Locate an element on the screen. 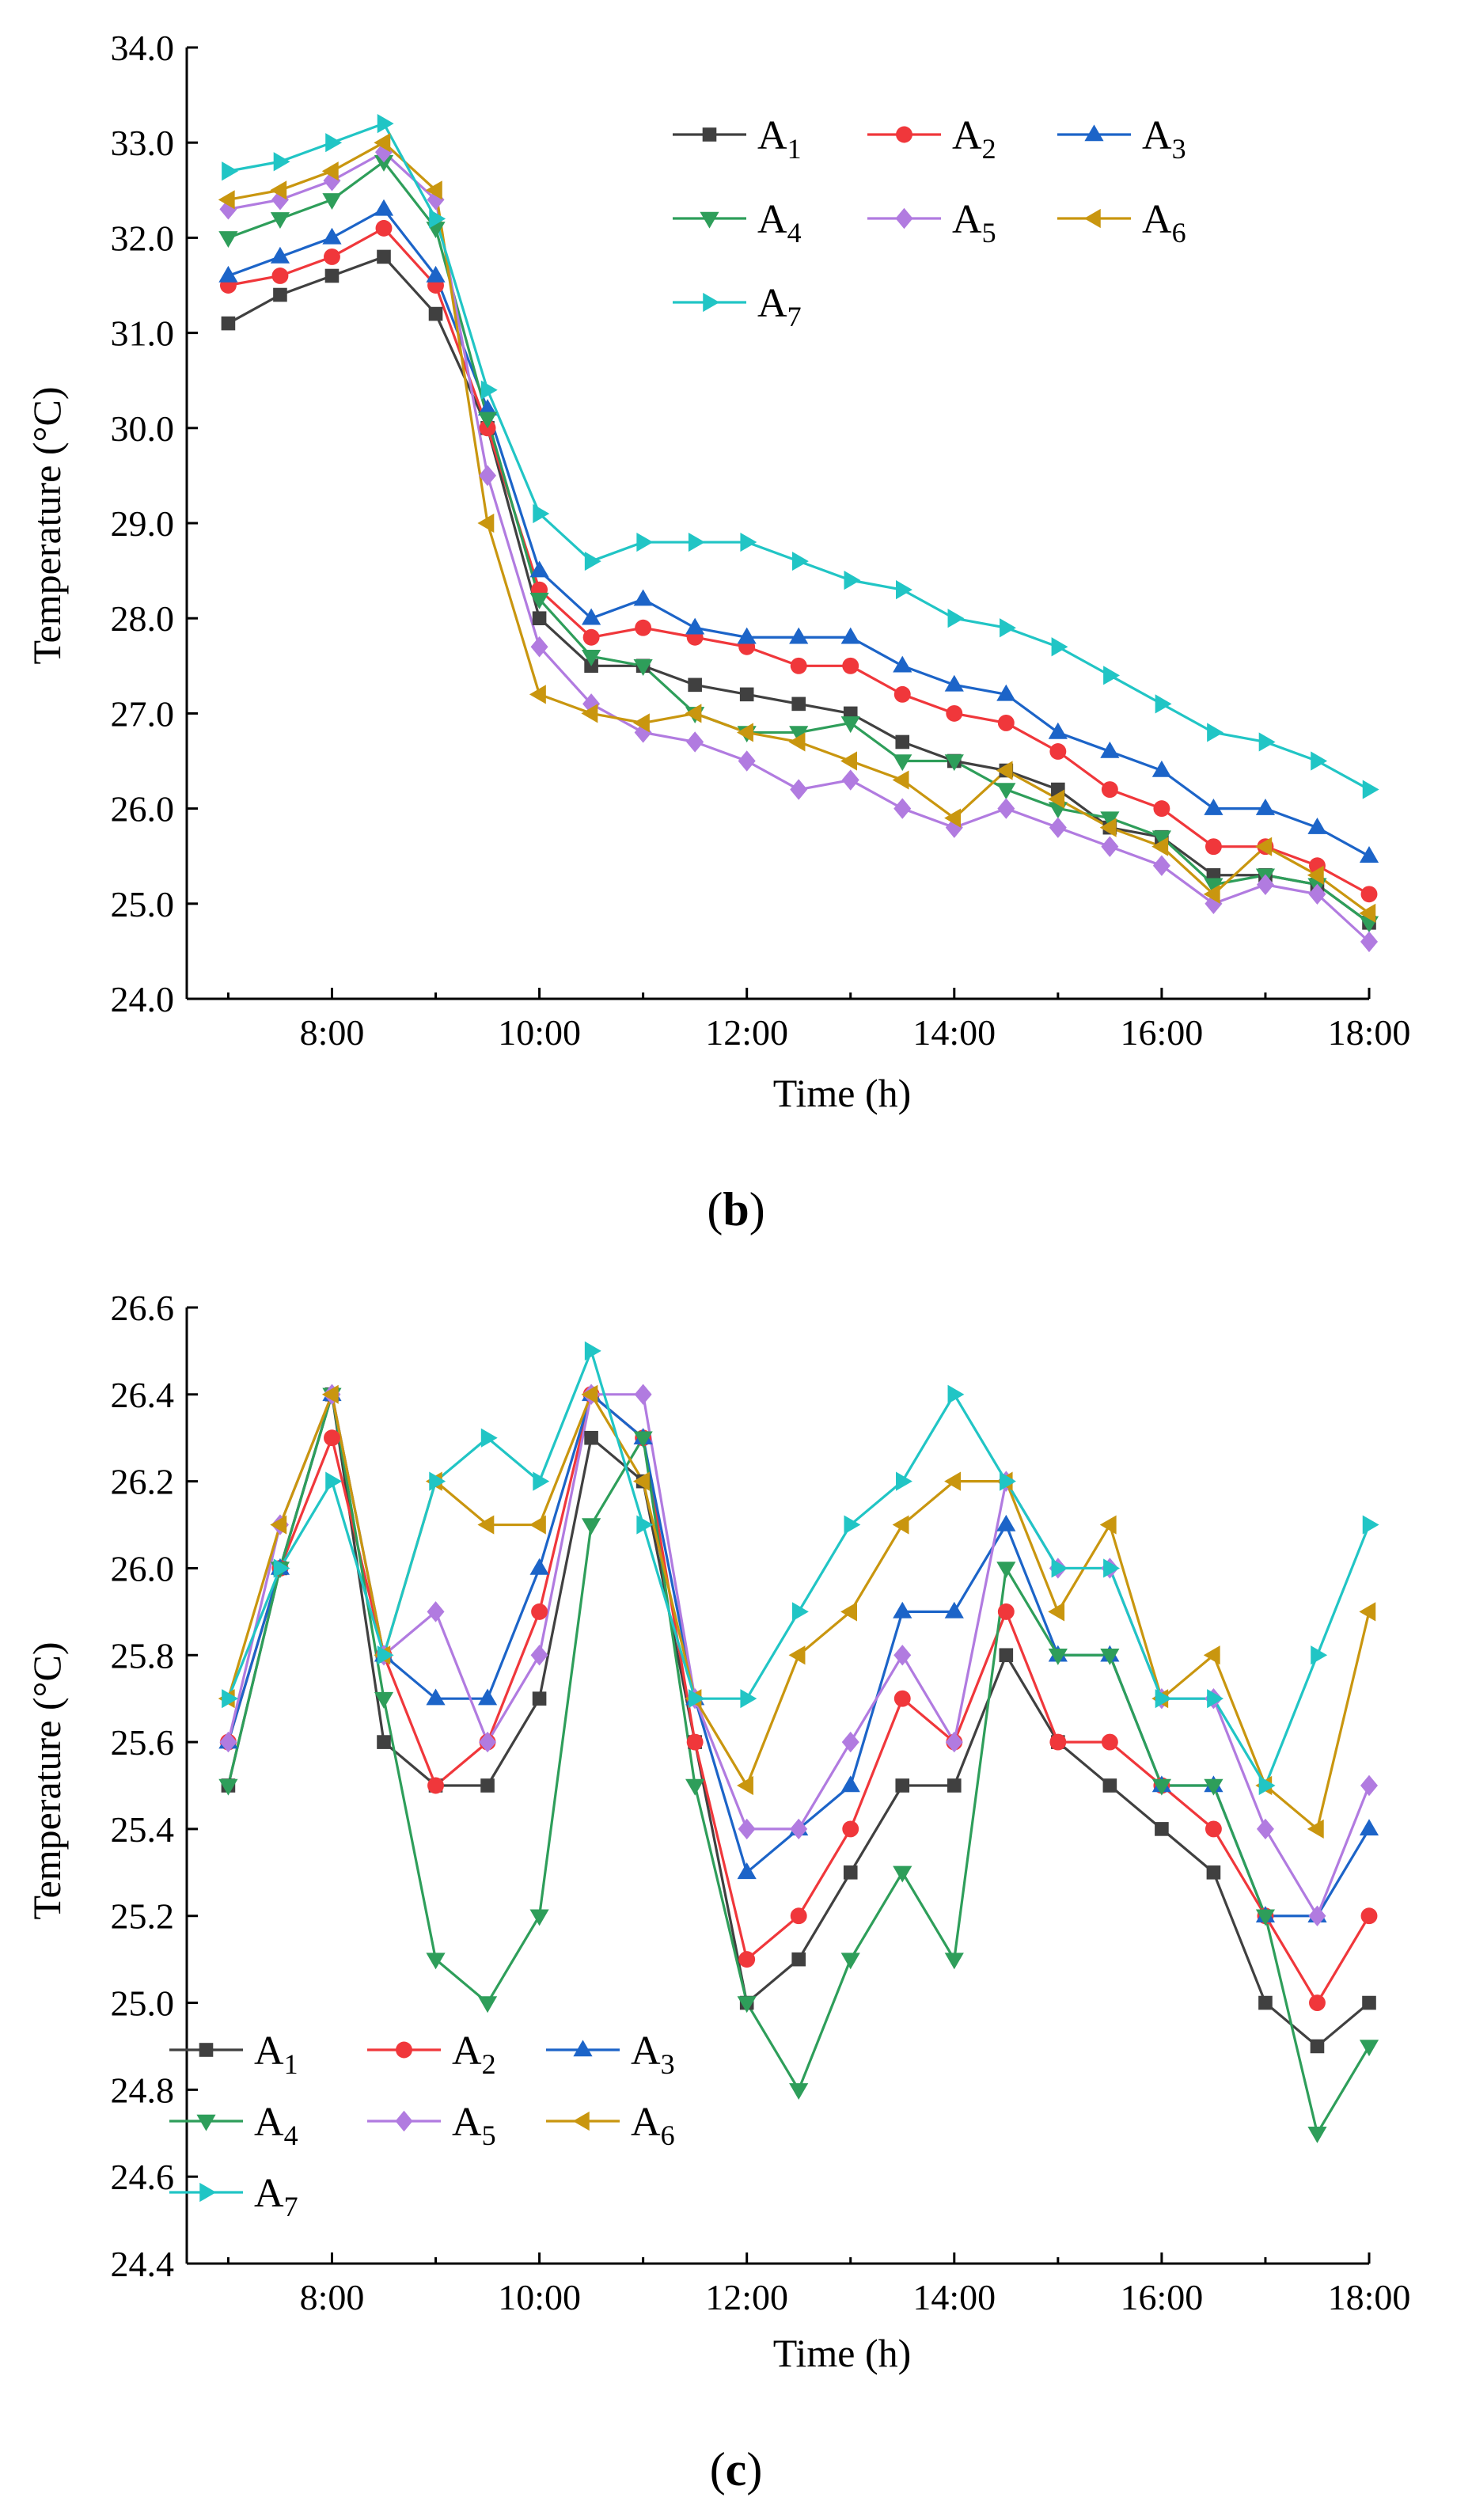 The image size is (1472, 2520). y-tick-label: 24.0 is located at coordinates (143, 999).